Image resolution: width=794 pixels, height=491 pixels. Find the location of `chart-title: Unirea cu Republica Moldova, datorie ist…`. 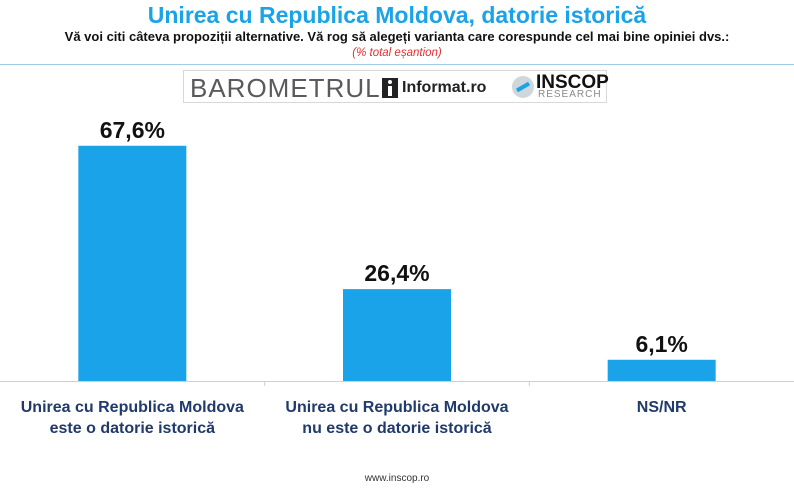

chart-title: Unirea cu Republica Moldova, datorie ist… is located at coordinates (397, 15).